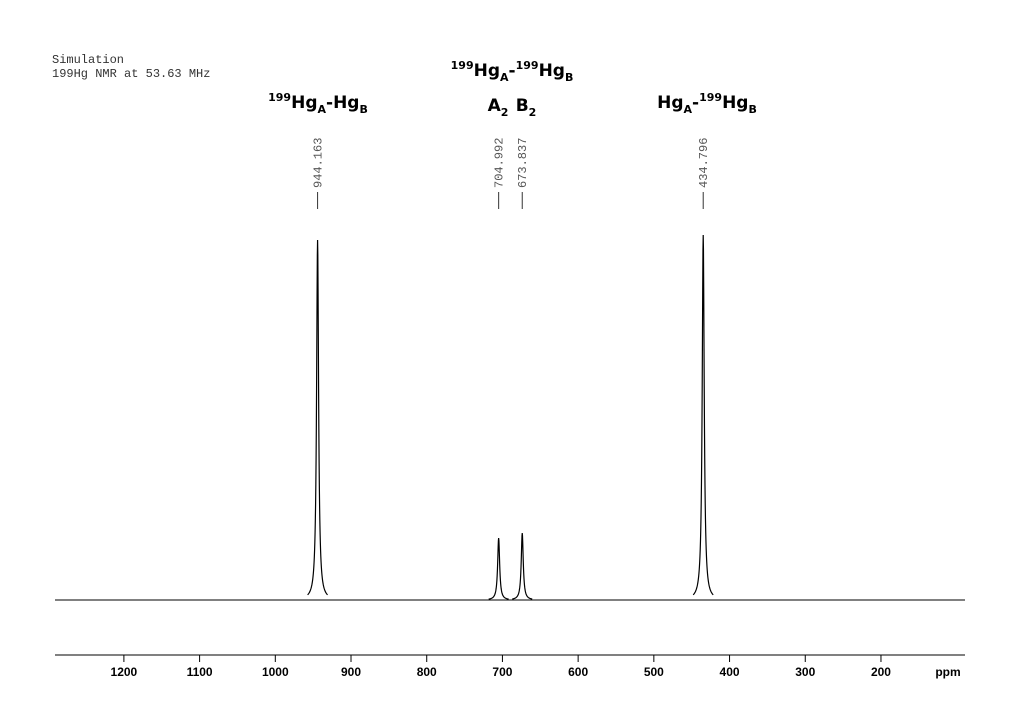 This screenshot has width=1024, height=724. I want to click on x-tick-label: 500, so click(654, 672).